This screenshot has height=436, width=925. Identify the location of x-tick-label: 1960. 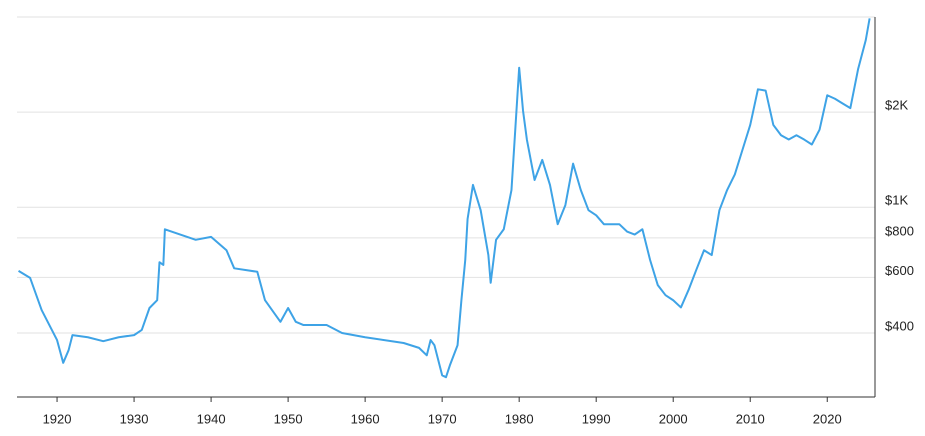
(365, 418).